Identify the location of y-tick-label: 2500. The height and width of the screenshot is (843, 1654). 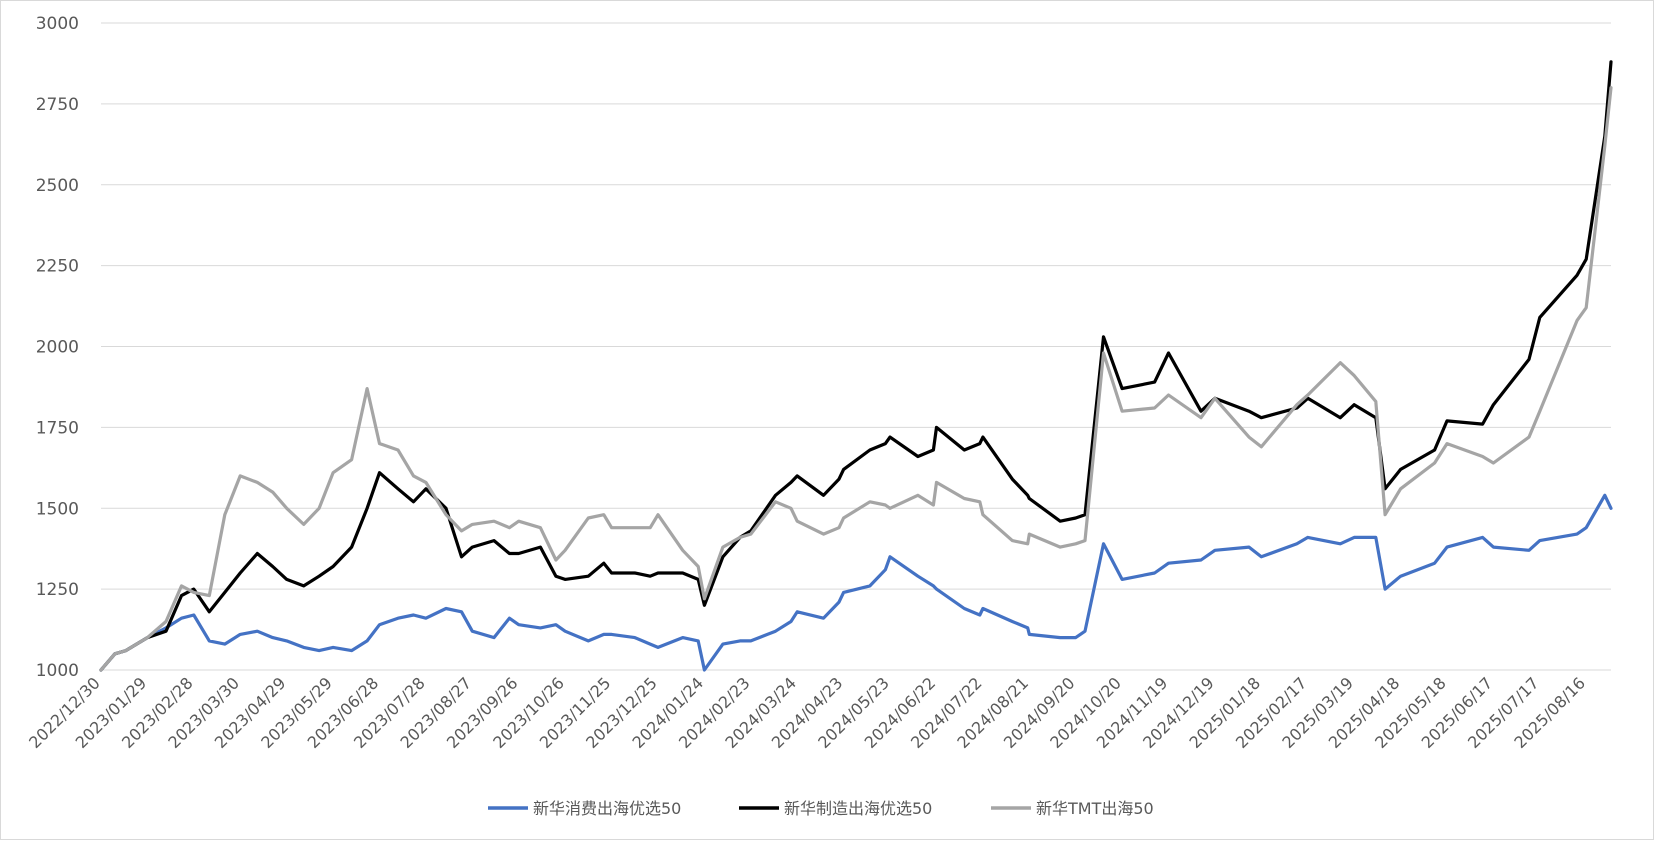
(57, 186).